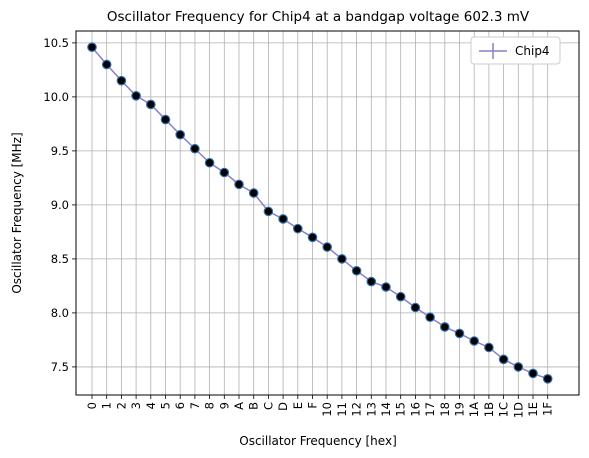 This screenshot has height=458, width=589. What do you see at coordinates (548, 409) in the screenshot?
I see `x-tick-label: 1F` at bounding box center [548, 409].